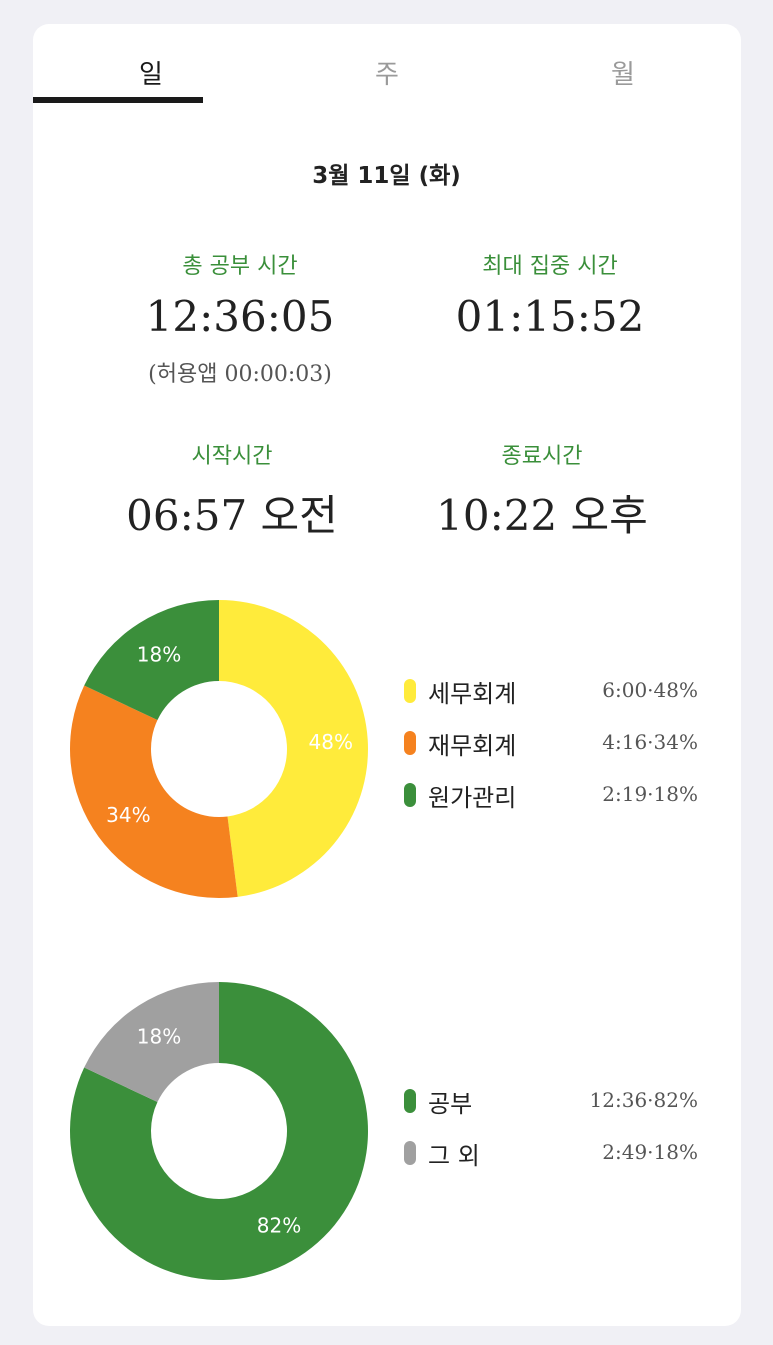 Image resolution: width=773 pixels, height=1345 pixels. I want to click on subject-legend: 세무회계 6:00·48% 재무회계 4:16·34% 원가관리 2:19·18%, so click(552, 746).